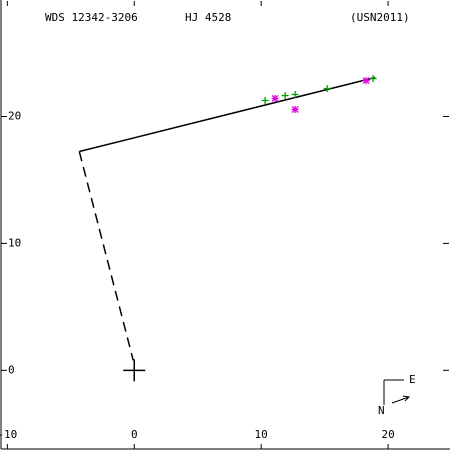 This screenshot has height=454, width=450. What do you see at coordinates (106, 256) in the screenshot?
I see `node-line` at bounding box center [106, 256].